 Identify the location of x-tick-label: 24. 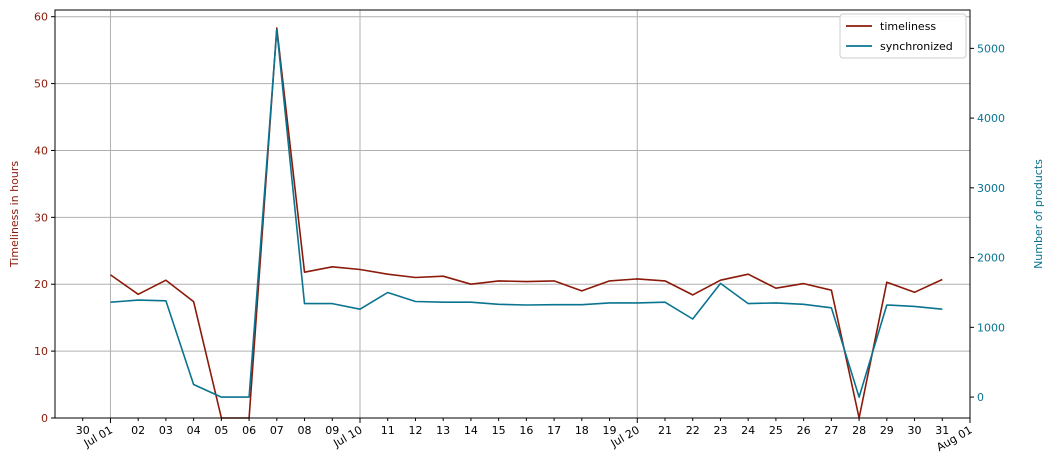
(748, 430).